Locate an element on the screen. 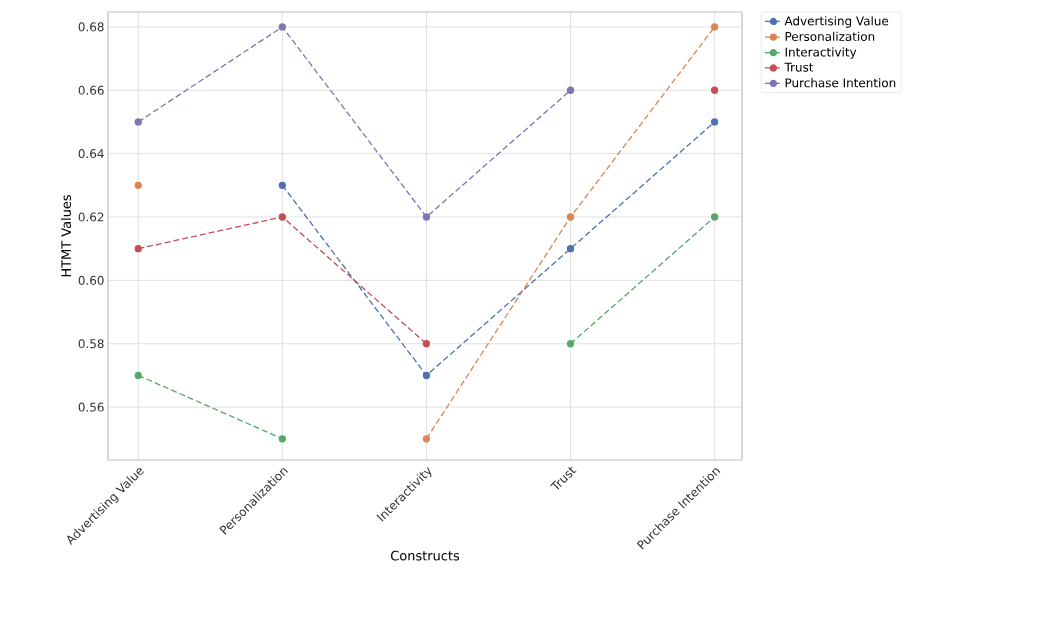 The width and height of the screenshot is (1055, 631). y-tick-label: 0.60 is located at coordinates (91, 280).